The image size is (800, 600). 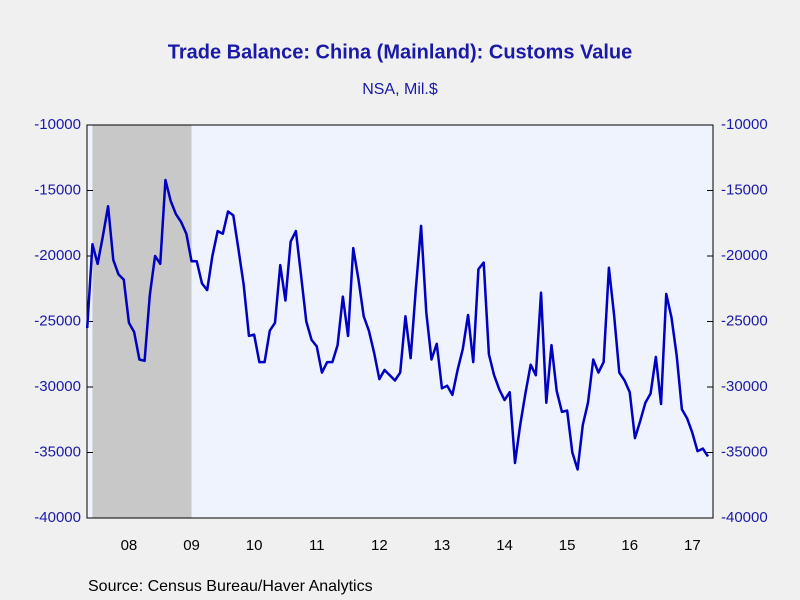 What do you see at coordinates (230, 586) in the screenshot?
I see `source-note: Source: Census Bureau/Haver Analytics` at bounding box center [230, 586].